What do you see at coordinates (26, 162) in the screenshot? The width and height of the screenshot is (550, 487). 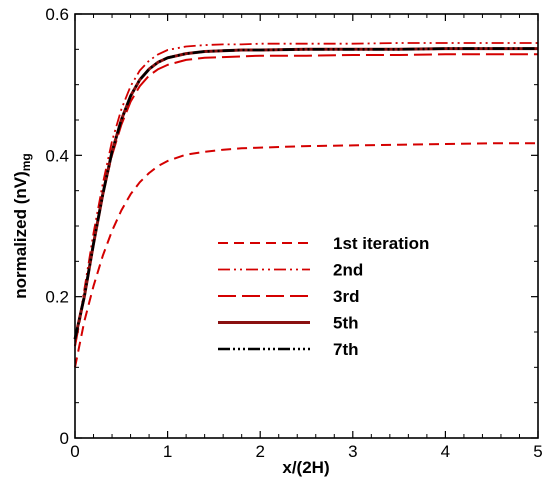 I see `y-axis-title-subscript: mg` at bounding box center [26, 162].